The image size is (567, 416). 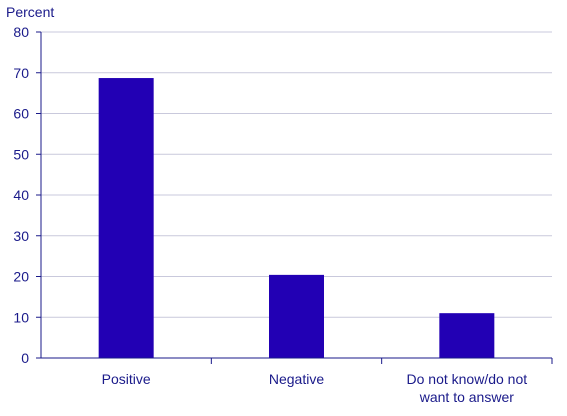 I want to click on y-tick-label: 80, so click(x=21, y=32).